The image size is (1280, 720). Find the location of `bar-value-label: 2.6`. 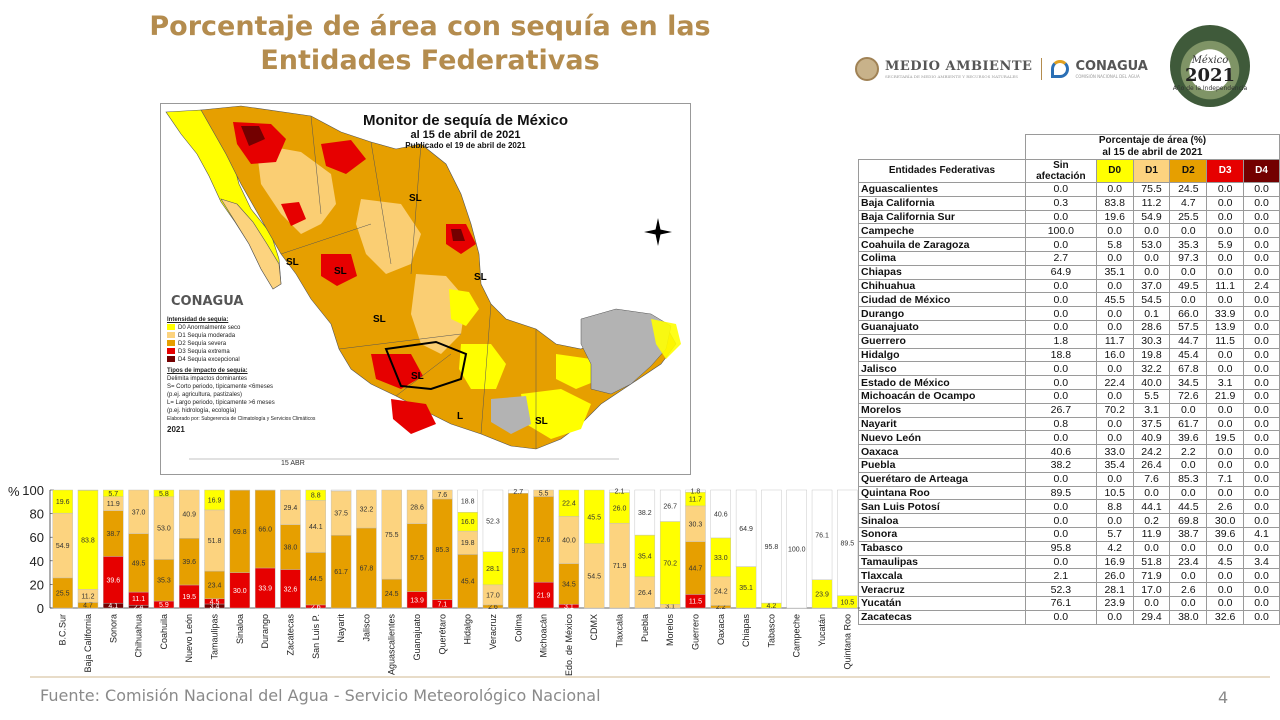

bar-value-label: 2.6 is located at coordinates (316, 607).